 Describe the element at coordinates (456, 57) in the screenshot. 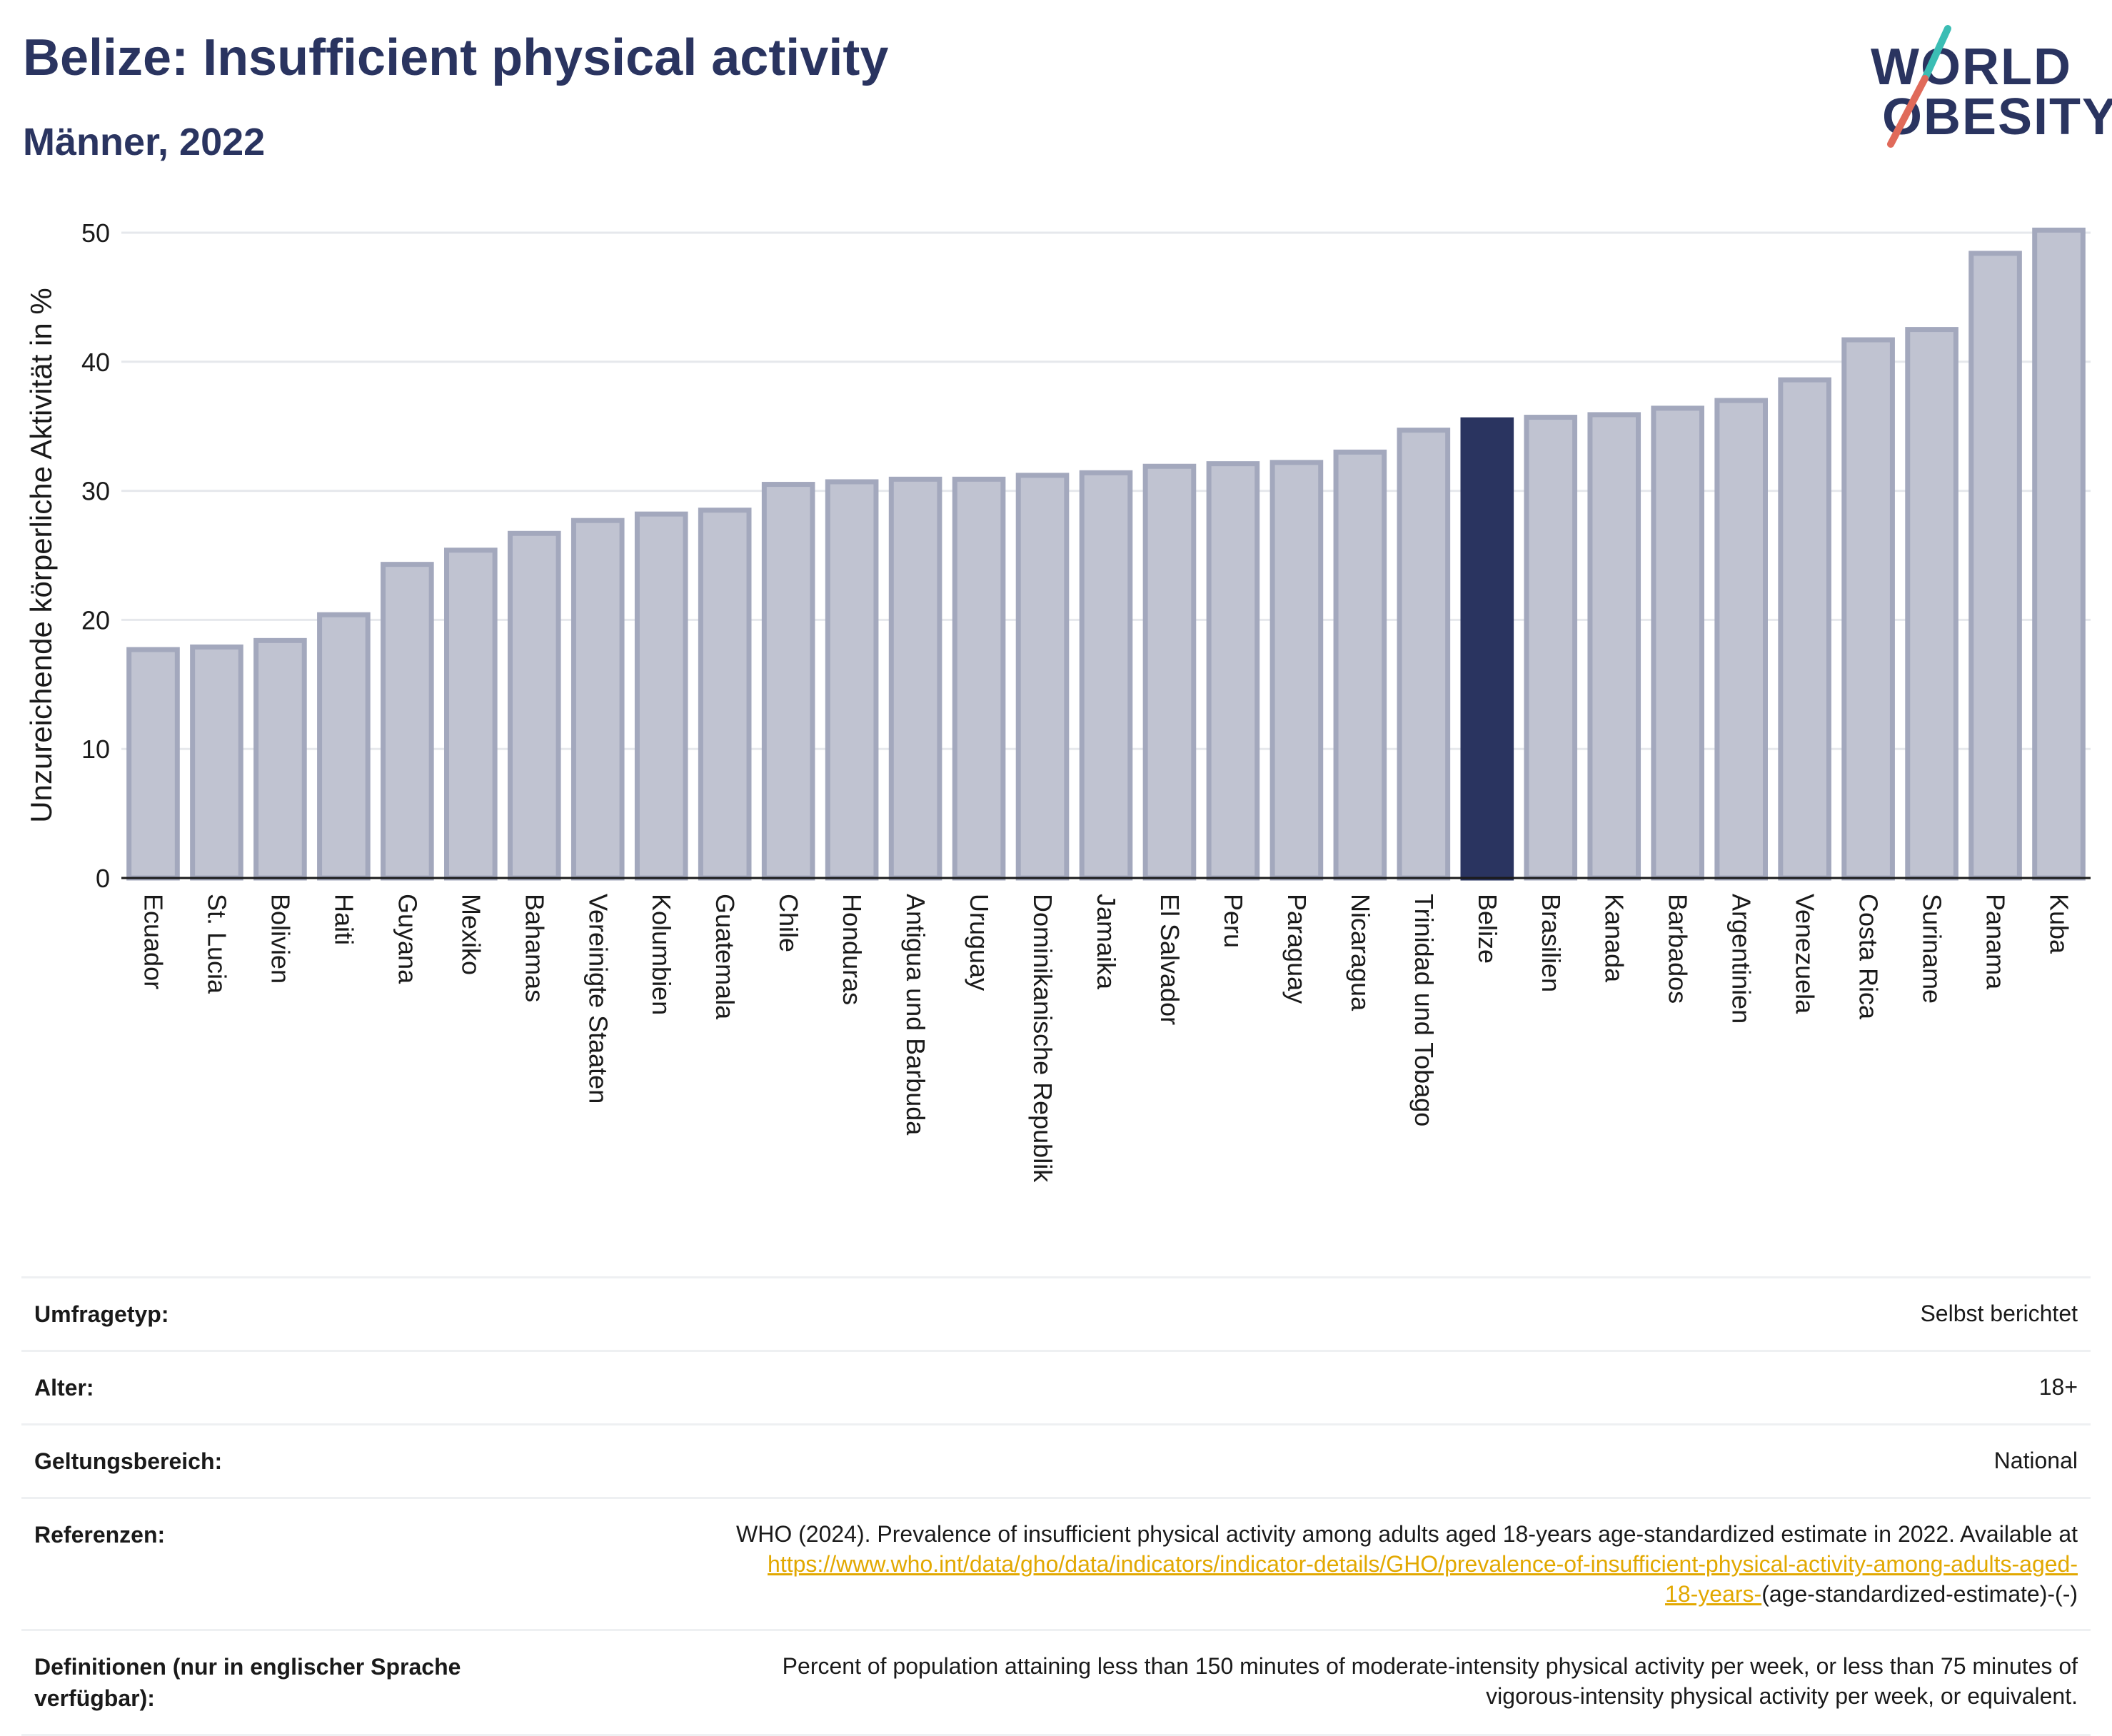

I see `chart-title: Belize: Insufficient physical activity` at that location.